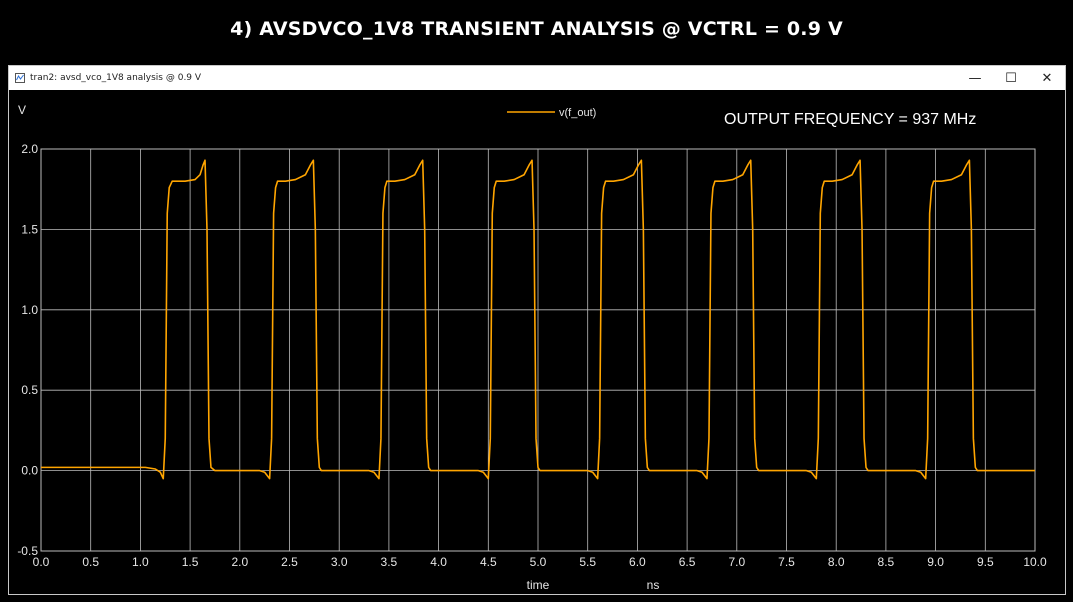 This screenshot has height=602, width=1073. What do you see at coordinates (538, 562) in the screenshot?
I see `x-tick-label: 5.0` at bounding box center [538, 562].